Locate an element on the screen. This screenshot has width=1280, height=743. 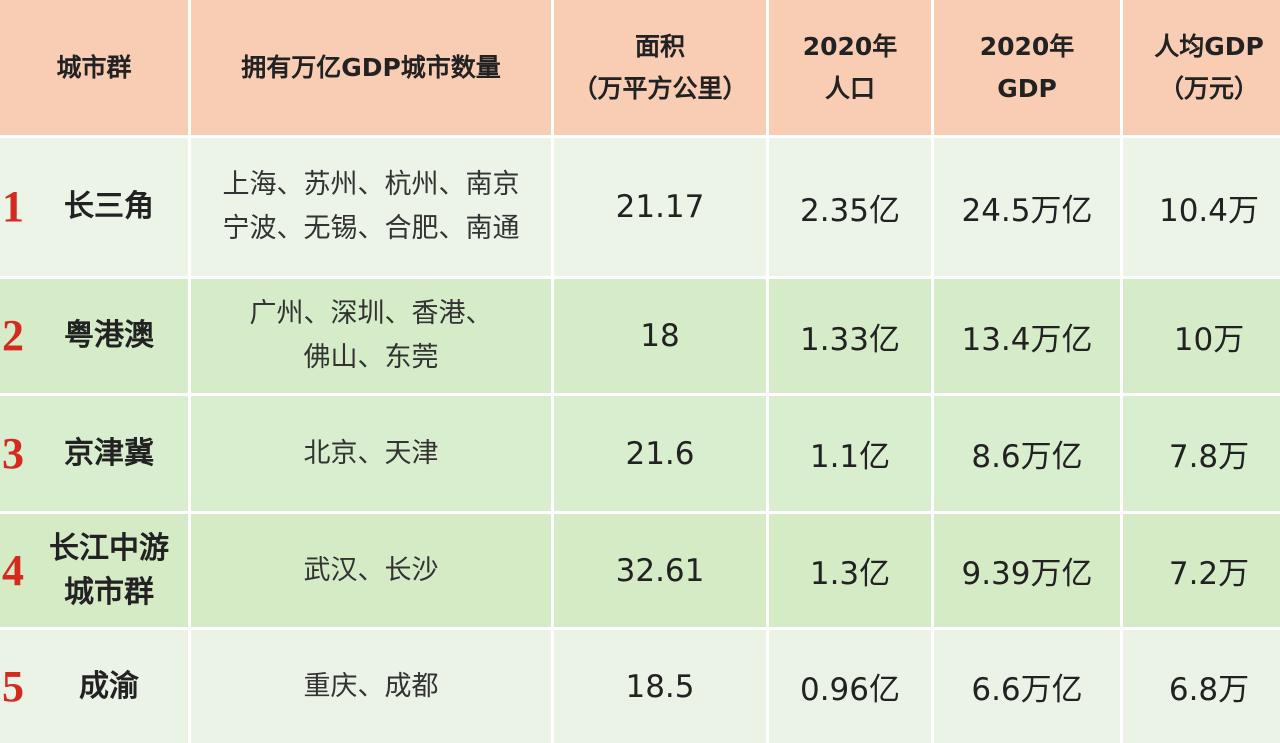
group-name: 长江中游 is located at coordinates (109, 548).